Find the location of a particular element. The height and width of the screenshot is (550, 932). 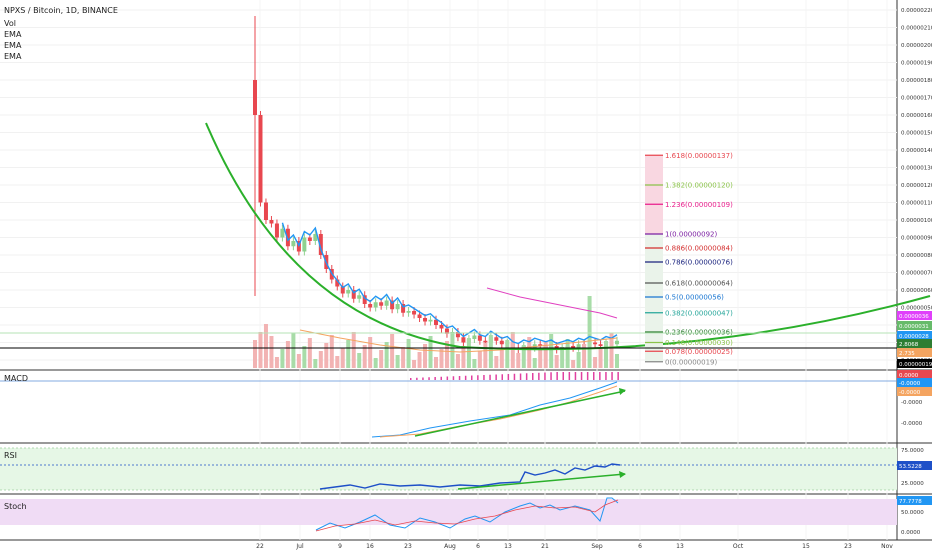

time-tick-label: 22 is located at coordinates (260, 546).